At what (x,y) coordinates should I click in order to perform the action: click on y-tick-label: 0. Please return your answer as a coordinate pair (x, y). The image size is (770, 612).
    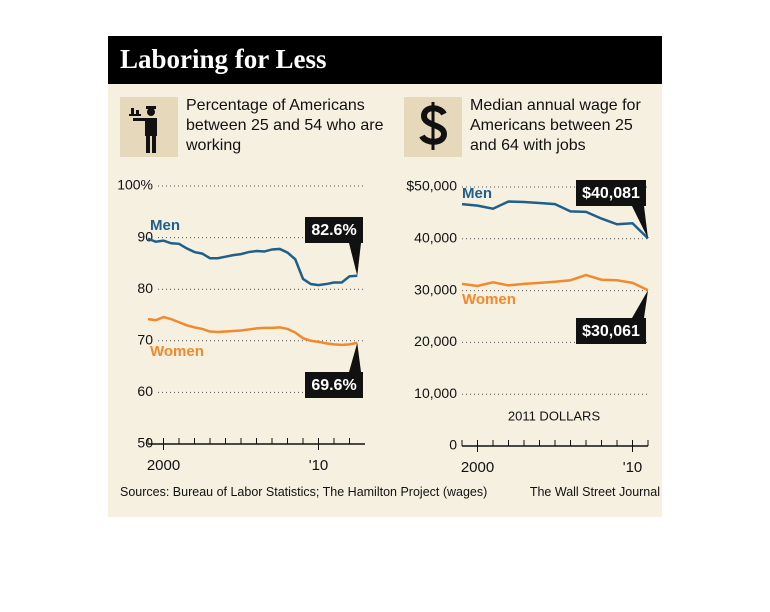
    Looking at the image, I should click on (453, 445).